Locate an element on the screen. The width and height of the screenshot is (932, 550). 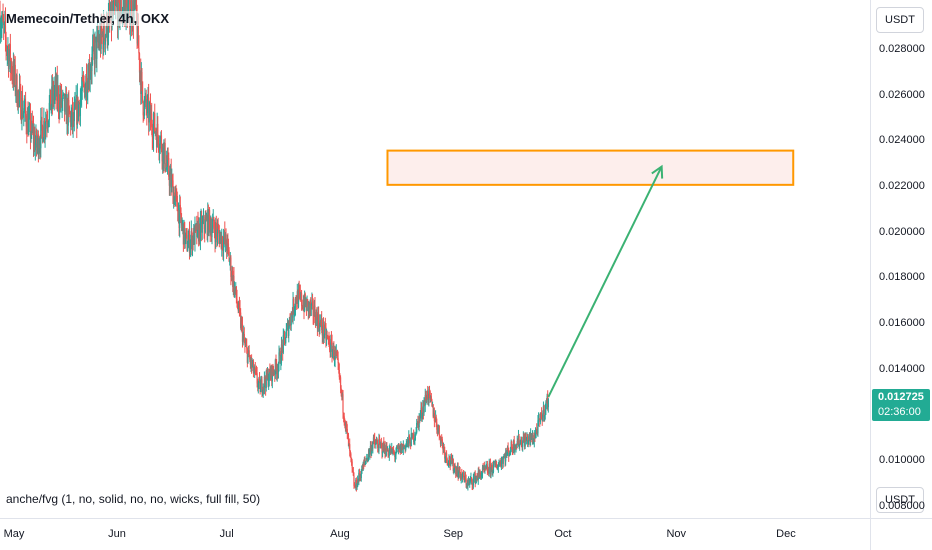
target-zone is located at coordinates (590, 167).